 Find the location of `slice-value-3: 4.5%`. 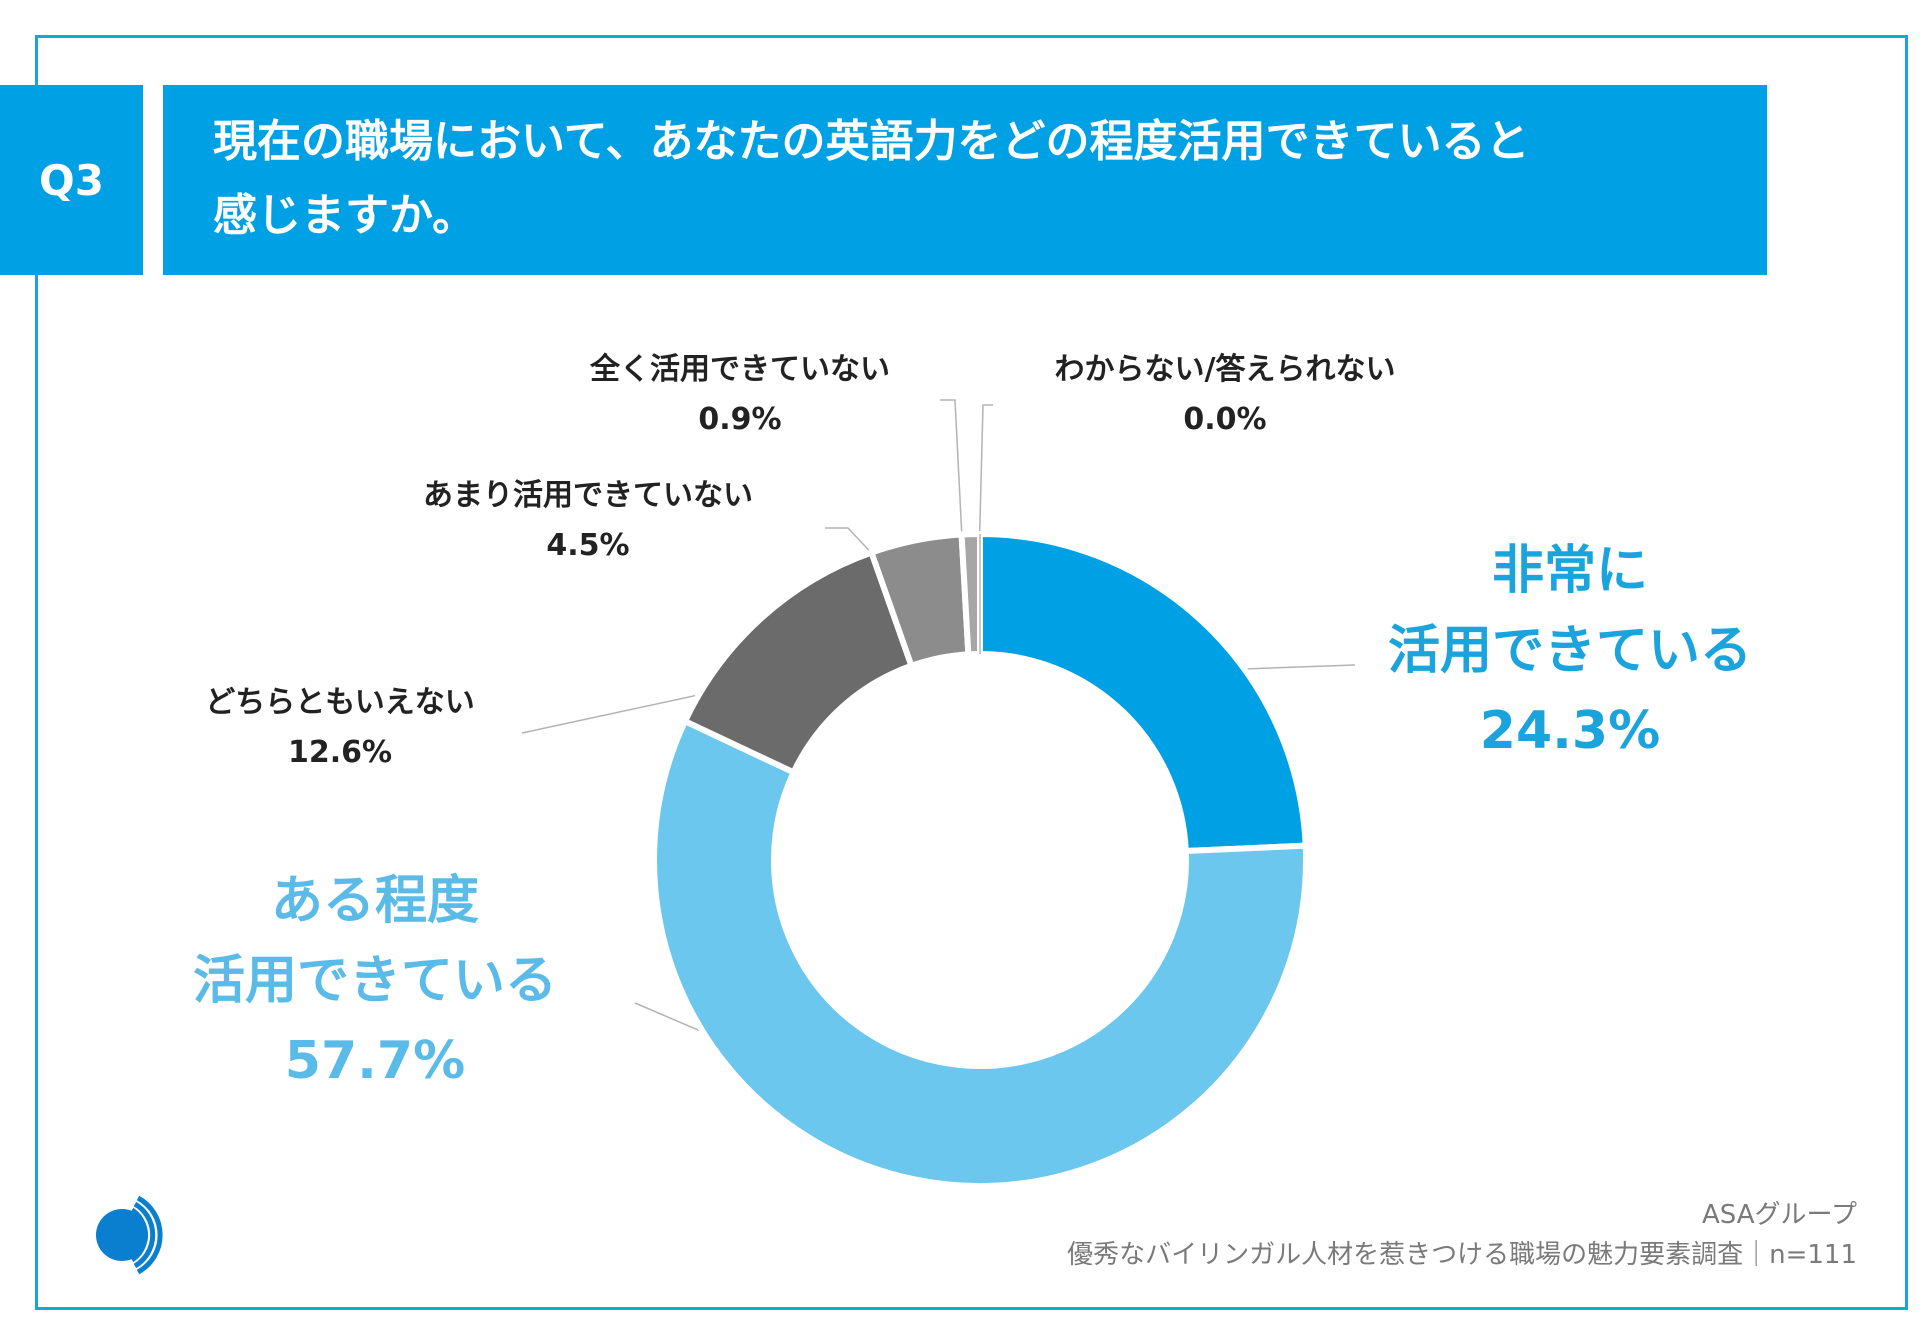

slice-value-3: 4.5% is located at coordinates (587, 545).